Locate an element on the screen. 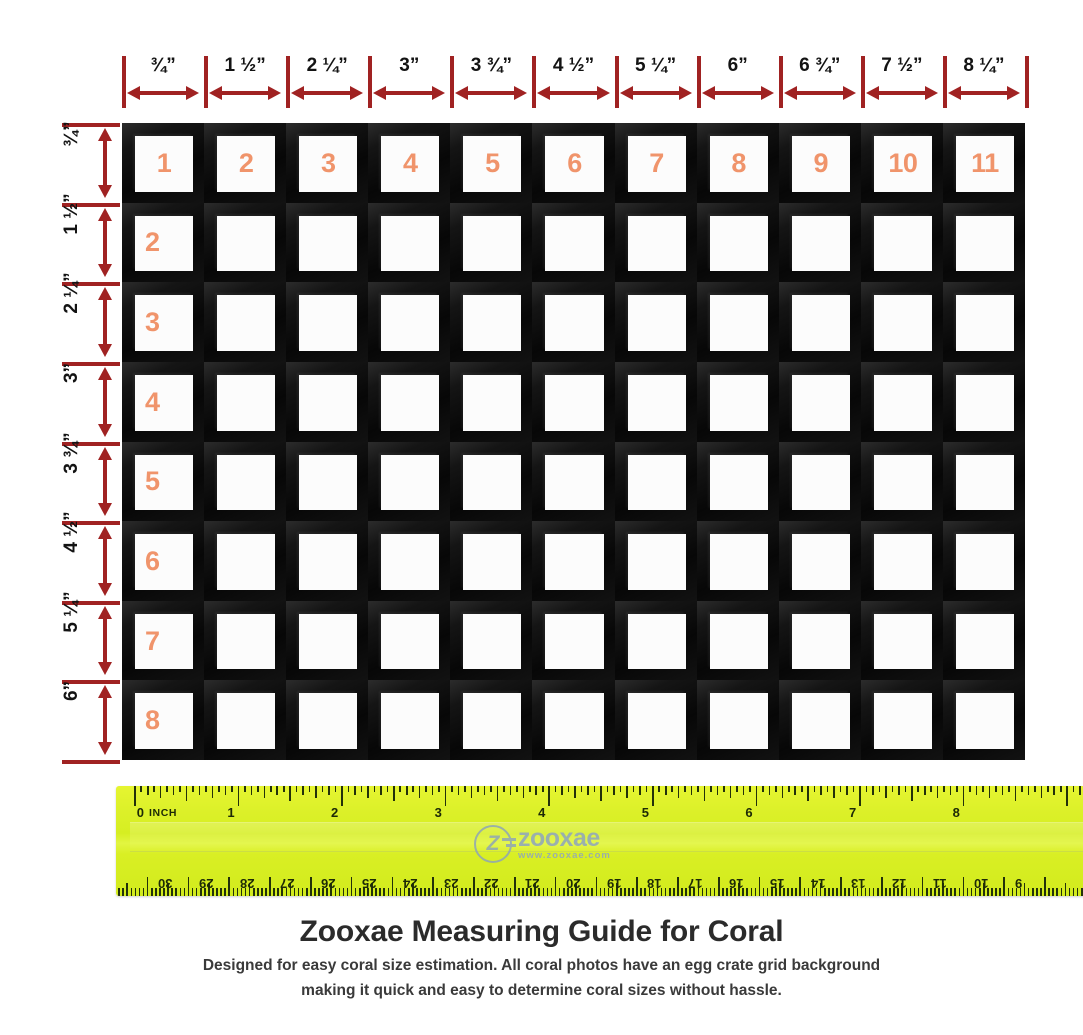 The image size is (1083, 1035). grid-cell: 4 is located at coordinates (163, 401).